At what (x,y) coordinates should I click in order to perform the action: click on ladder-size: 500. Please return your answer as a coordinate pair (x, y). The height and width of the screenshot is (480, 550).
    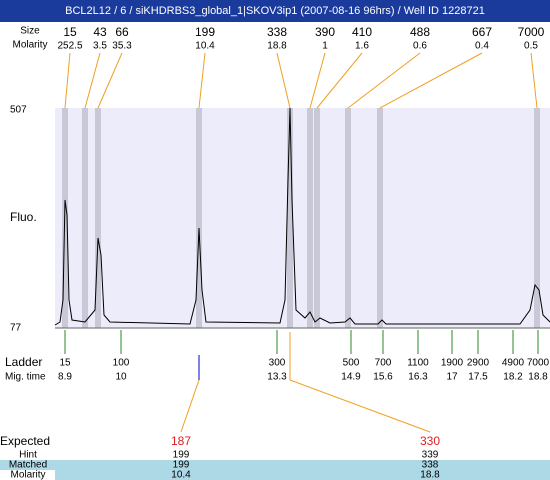
    Looking at the image, I should click on (351, 363).